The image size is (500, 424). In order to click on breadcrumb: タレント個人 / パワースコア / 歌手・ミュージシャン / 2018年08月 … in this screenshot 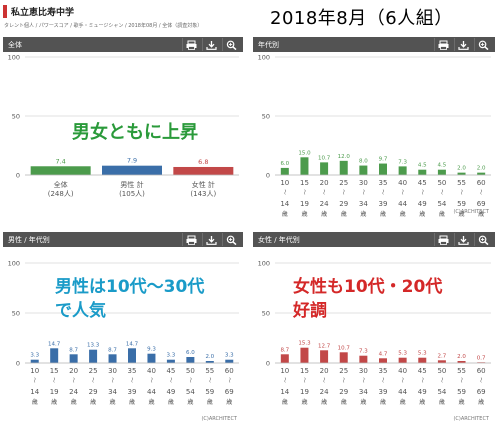, I will do `click(103, 26)`.